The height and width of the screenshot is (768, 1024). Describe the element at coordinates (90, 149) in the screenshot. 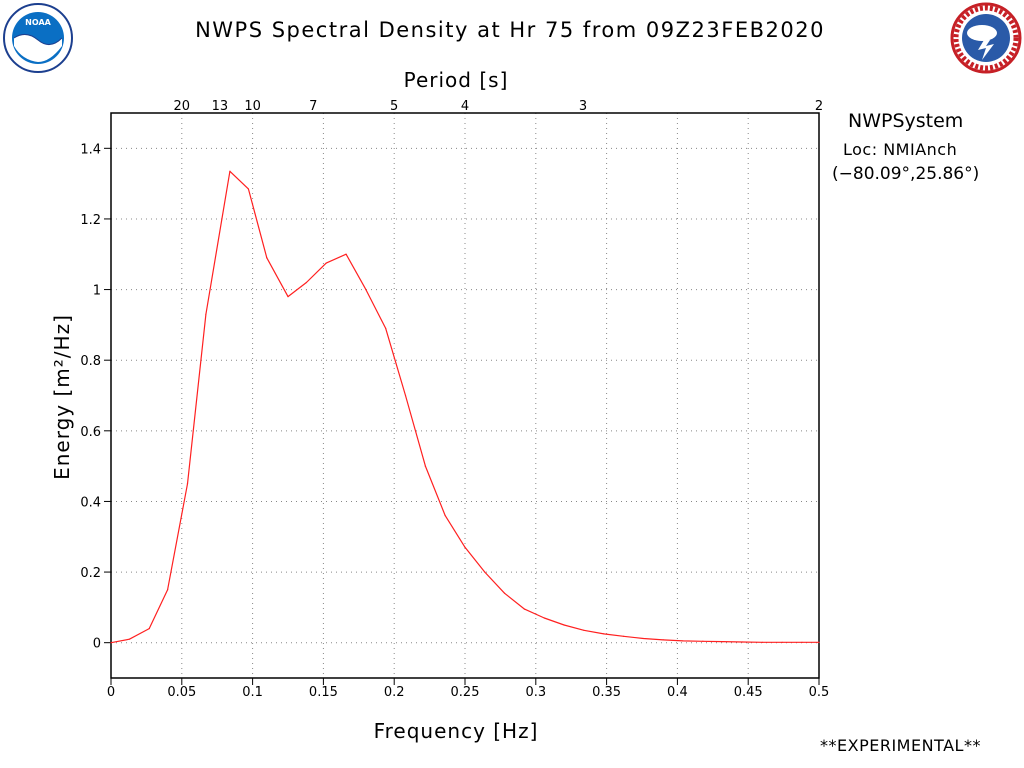

I see `y-tick-label: 1.4` at that location.